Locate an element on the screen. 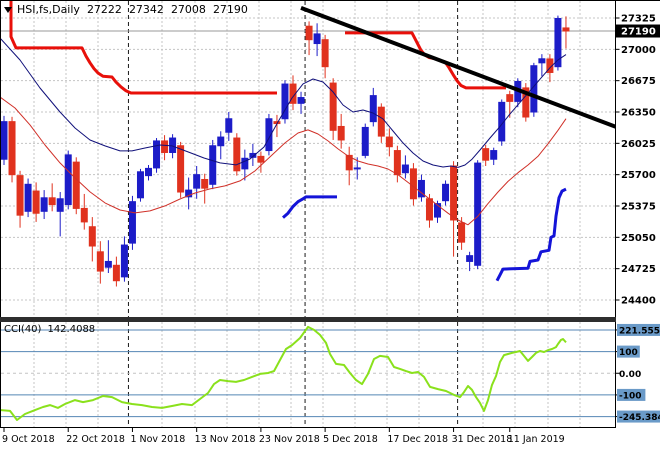 The image size is (660, 450). ohlc-low: 27008 is located at coordinates (188, 9).